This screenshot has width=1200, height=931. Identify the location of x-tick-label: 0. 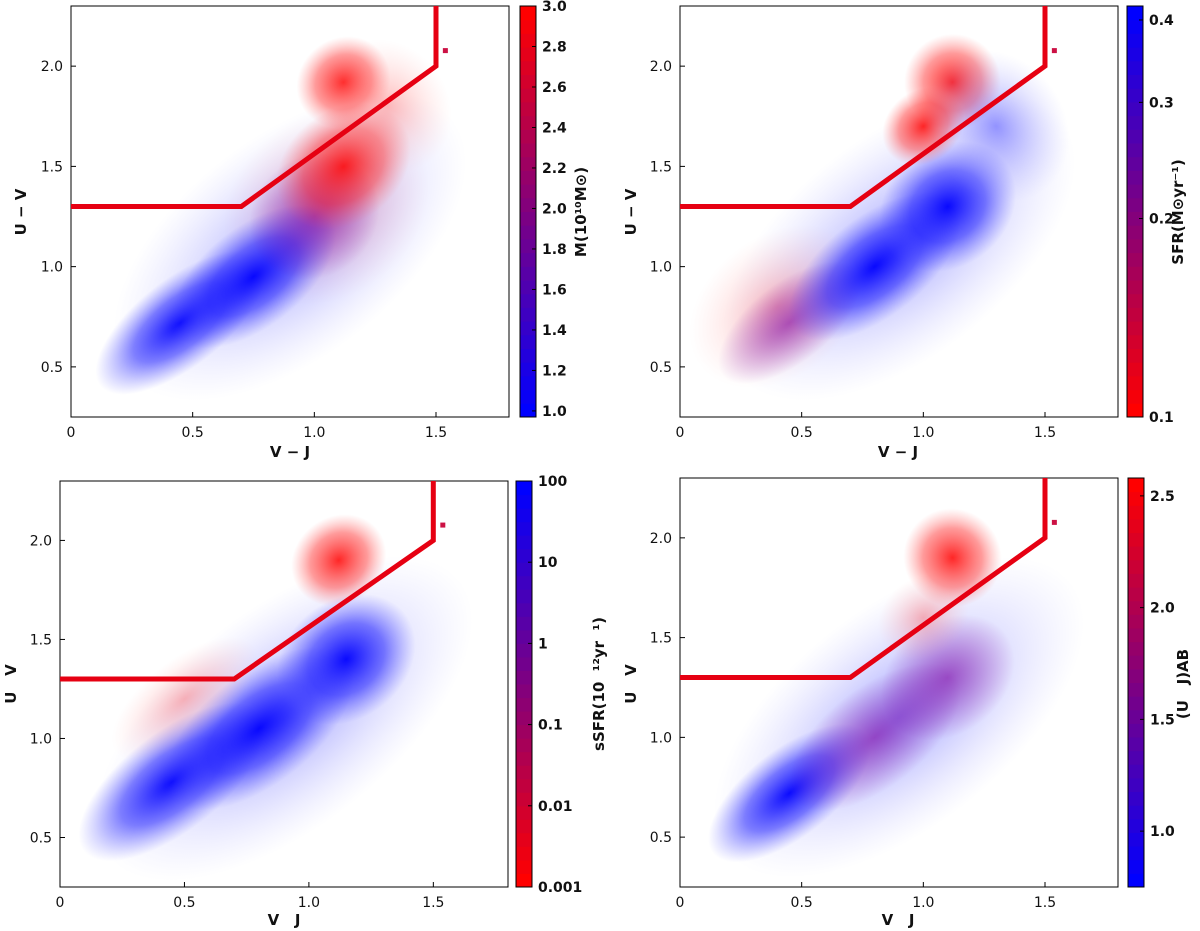
(60, 903).